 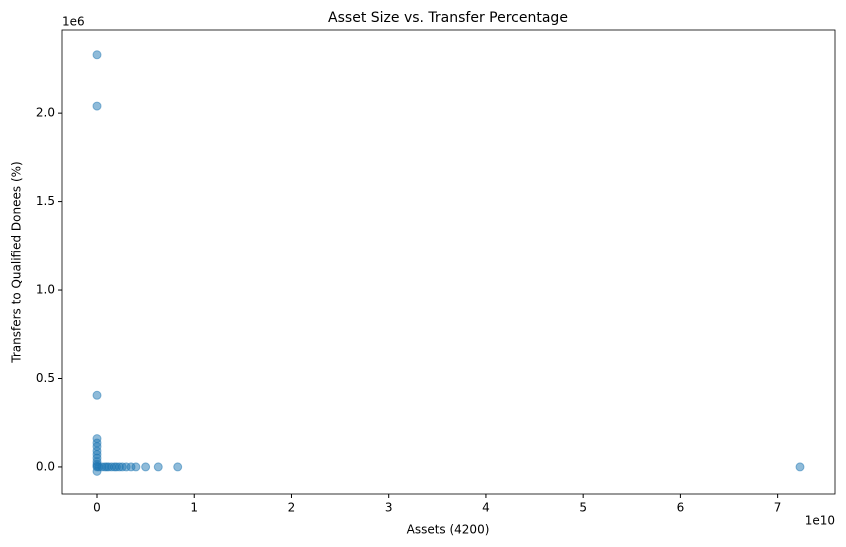 I want to click on y-tick-label: 0.5, so click(x=45, y=378).